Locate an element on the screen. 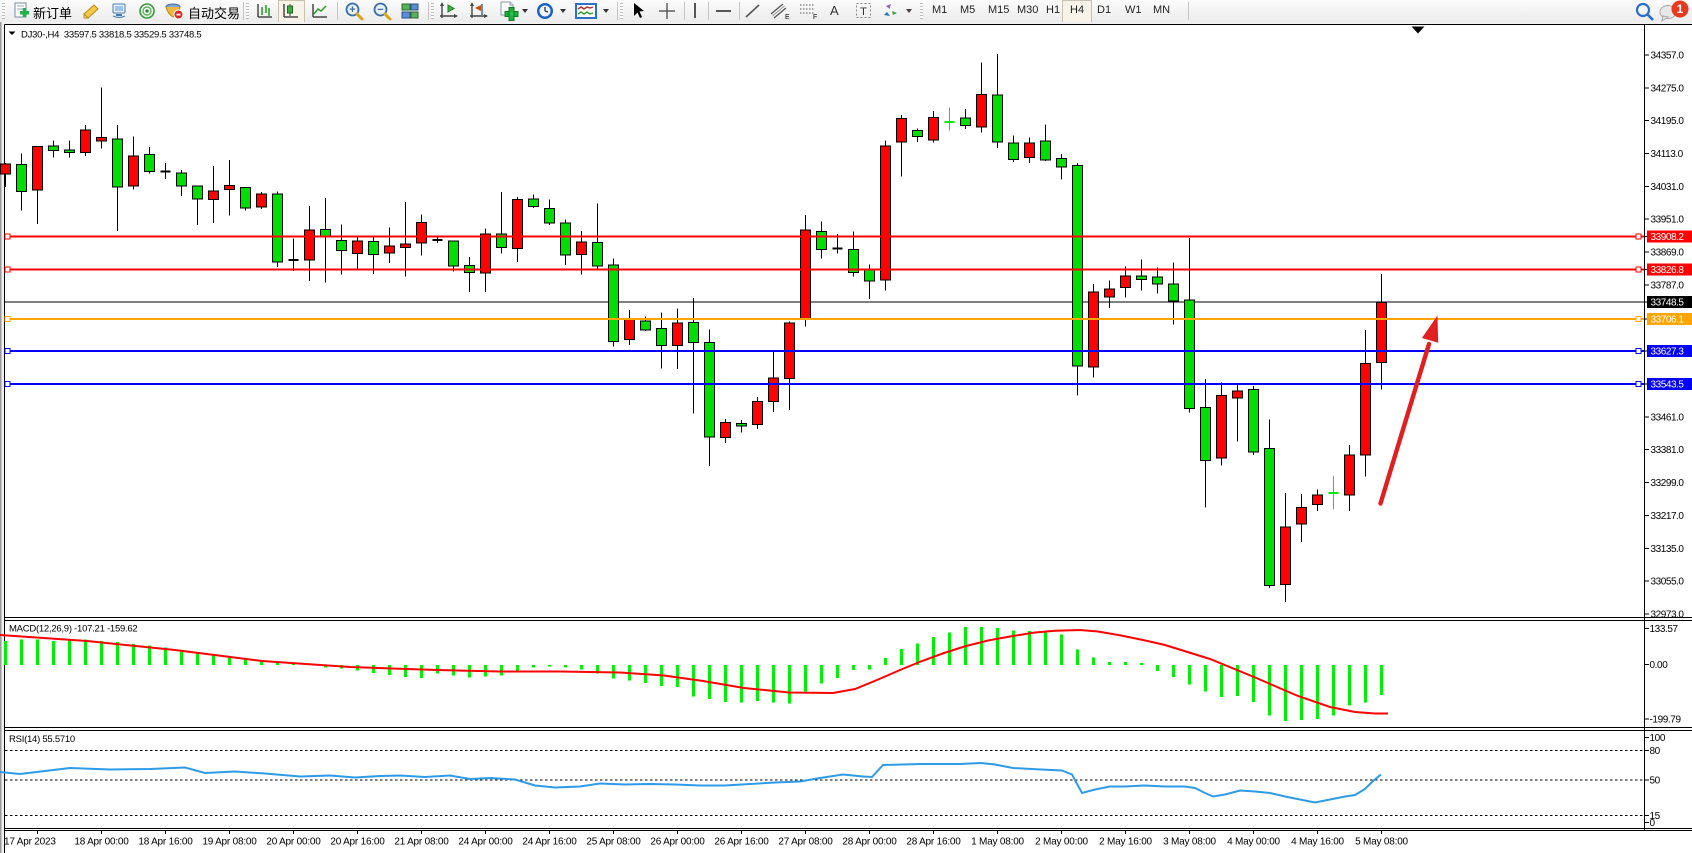 The height and width of the screenshot is (853, 1692). svg-text: 34275.0 is located at coordinates (1668, 89).